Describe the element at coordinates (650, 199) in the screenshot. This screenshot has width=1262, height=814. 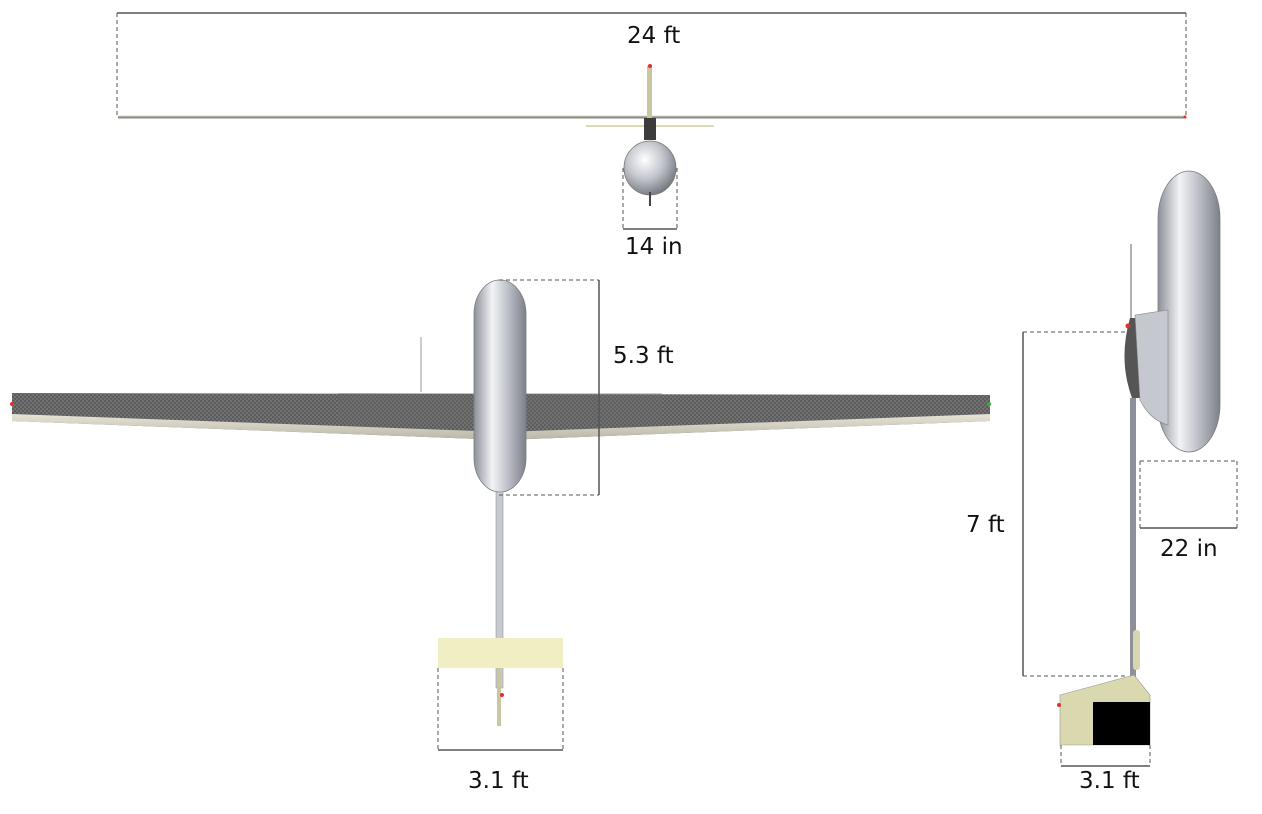
I see `fuselage-width-dimension` at that location.